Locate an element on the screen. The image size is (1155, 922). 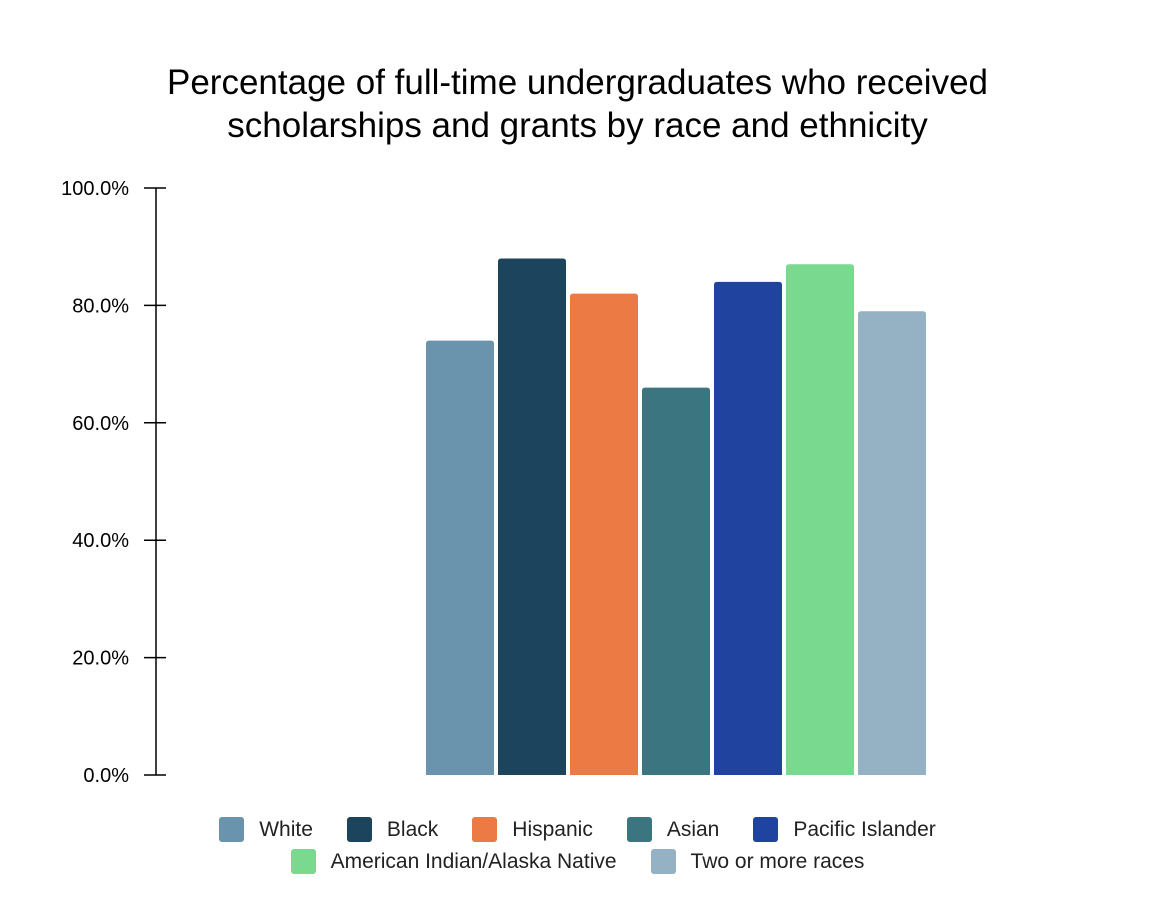
legend-label: Pacific Islander is located at coordinates (864, 829).